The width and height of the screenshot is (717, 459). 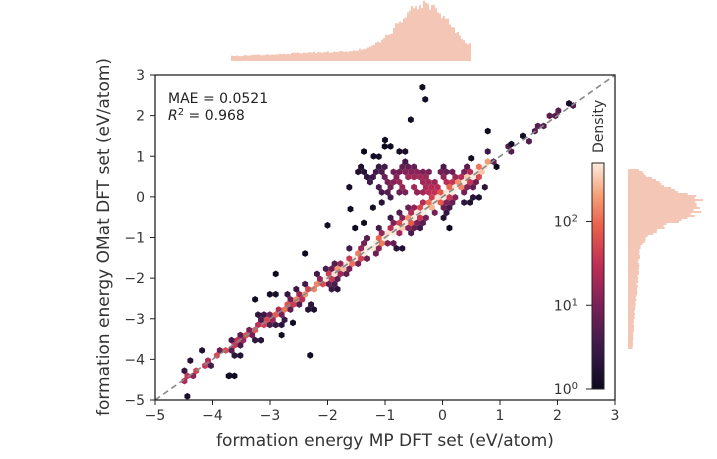 I want to click on x-tick-label: 0, so click(x=442, y=416).